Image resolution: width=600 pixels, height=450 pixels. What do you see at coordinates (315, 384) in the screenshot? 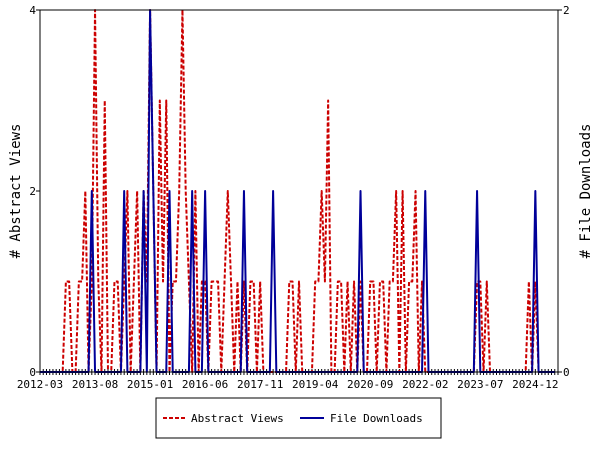
I see `x-tick-label: 2019-04` at bounding box center [315, 384].